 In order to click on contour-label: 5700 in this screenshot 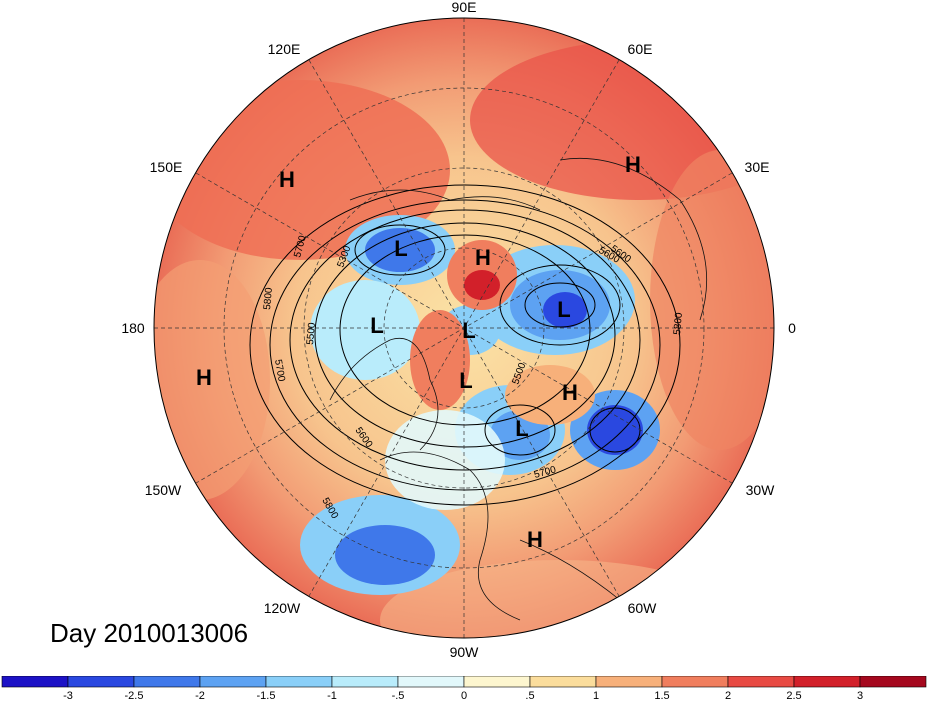, I will do `click(279, 371)`.